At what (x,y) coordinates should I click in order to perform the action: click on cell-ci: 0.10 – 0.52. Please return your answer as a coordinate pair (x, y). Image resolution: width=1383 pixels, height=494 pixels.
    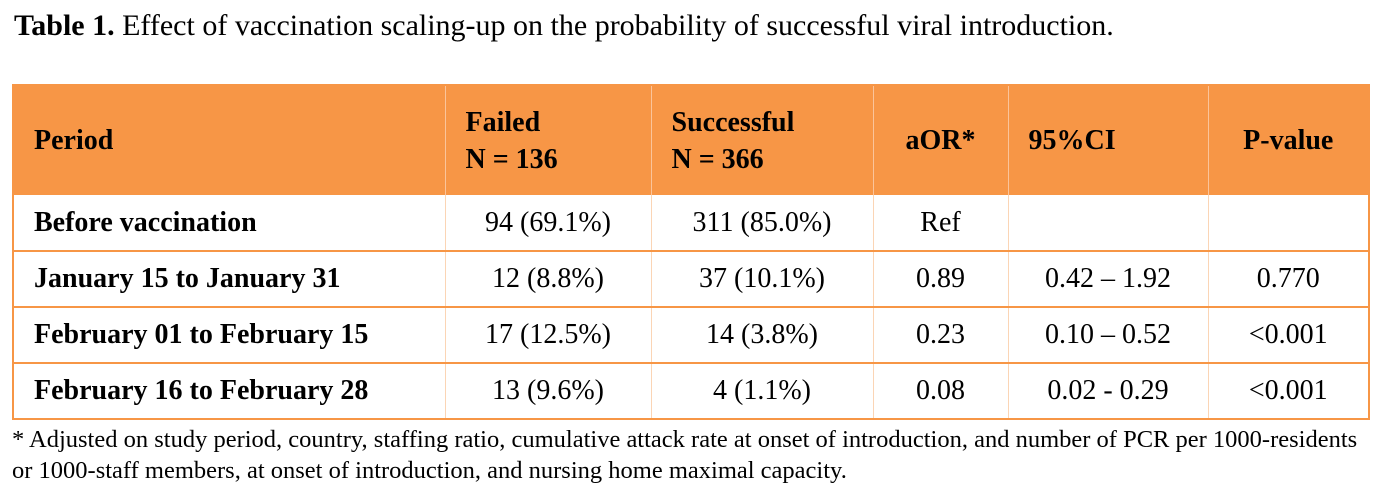
    Looking at the image, I should click on (1107, 335).